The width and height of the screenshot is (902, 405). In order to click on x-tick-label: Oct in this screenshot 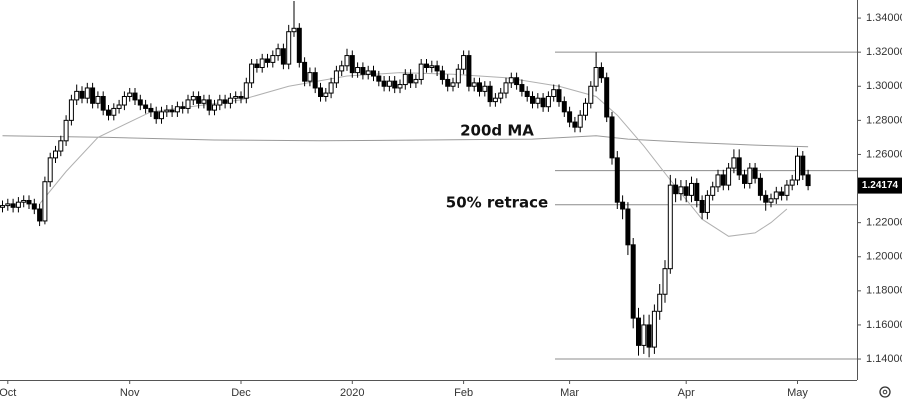, I will do `click(8, 393)`.